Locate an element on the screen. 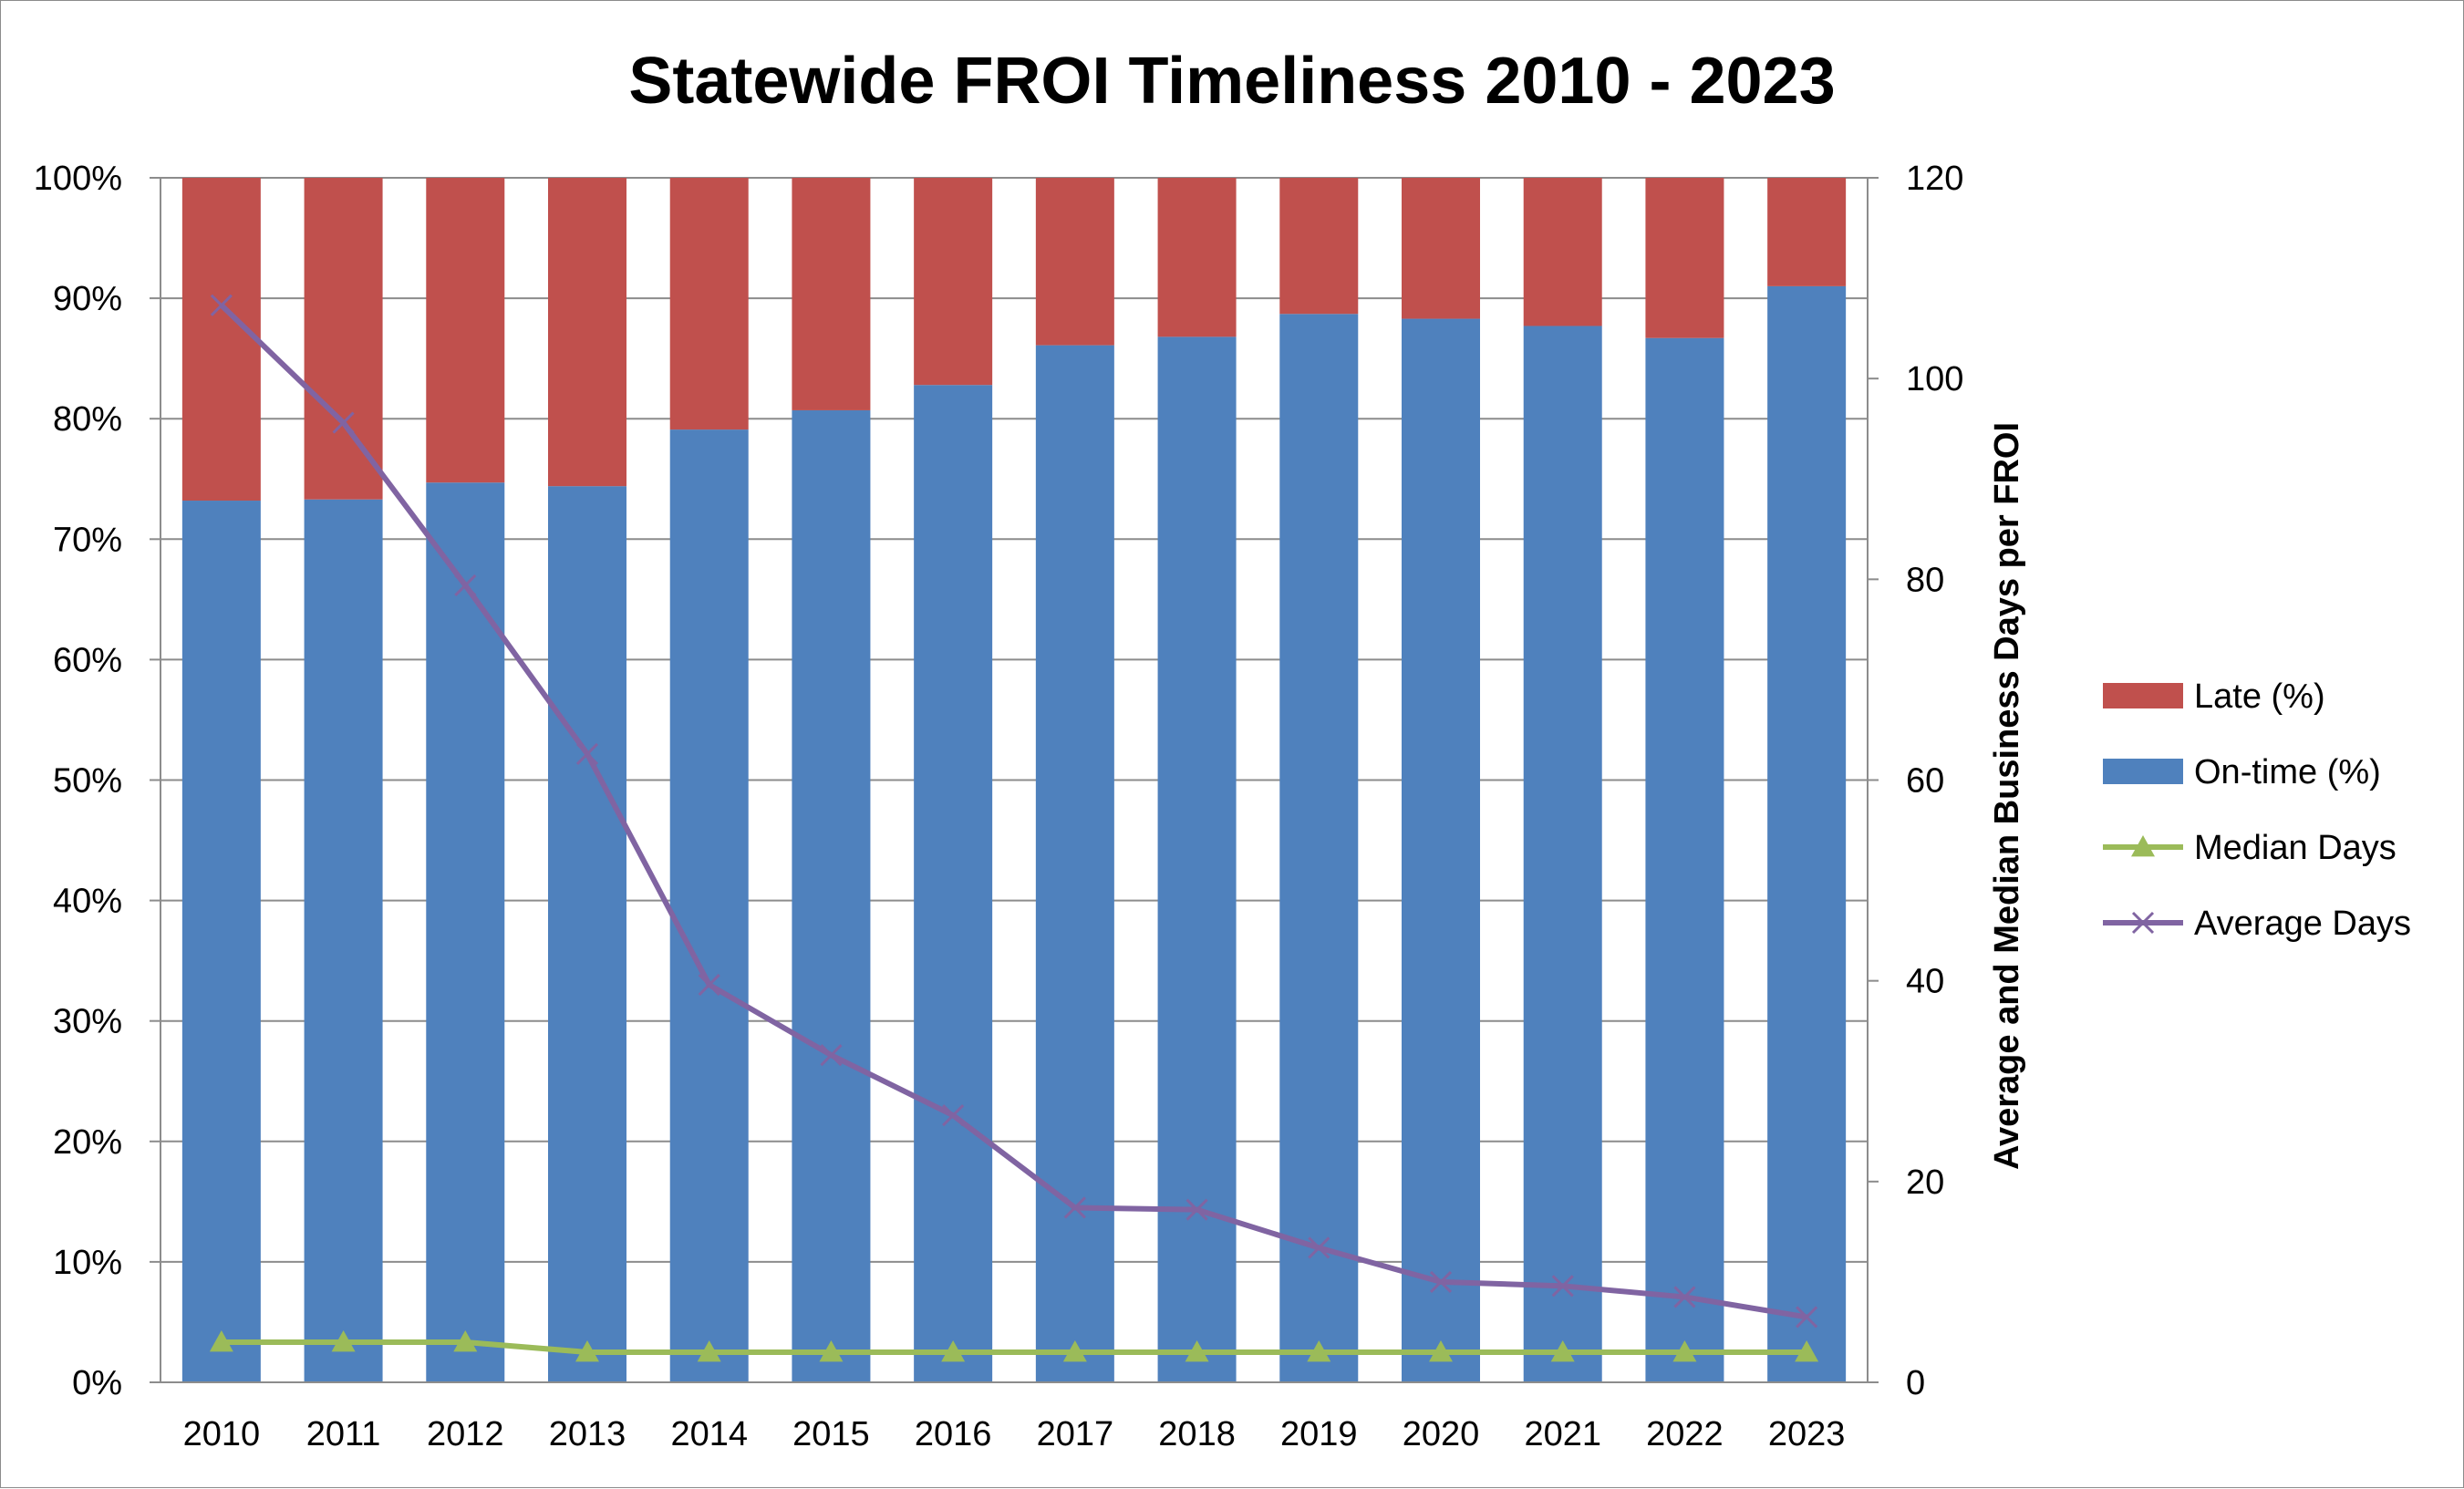 This screenshot has width=2464, height=1489. x-tick-label: 2023 is located at coordinates (1807, 1434).